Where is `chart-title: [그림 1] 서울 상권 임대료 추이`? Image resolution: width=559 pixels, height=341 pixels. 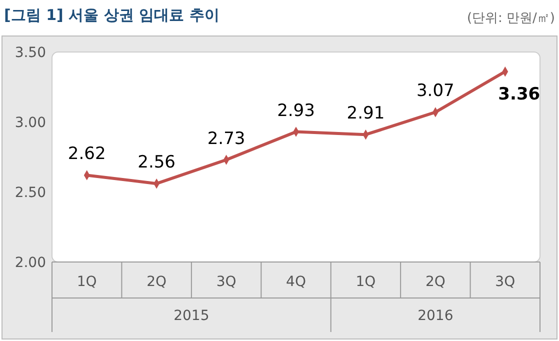
chart-title: [그림 1] 서울 상권 임대료 추이 is located at coordinates (112, 15).